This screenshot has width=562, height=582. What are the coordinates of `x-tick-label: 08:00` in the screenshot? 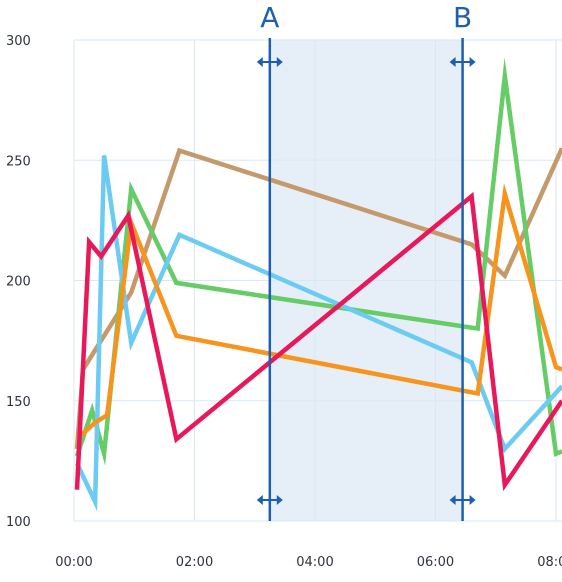 It's located at (549, 562).